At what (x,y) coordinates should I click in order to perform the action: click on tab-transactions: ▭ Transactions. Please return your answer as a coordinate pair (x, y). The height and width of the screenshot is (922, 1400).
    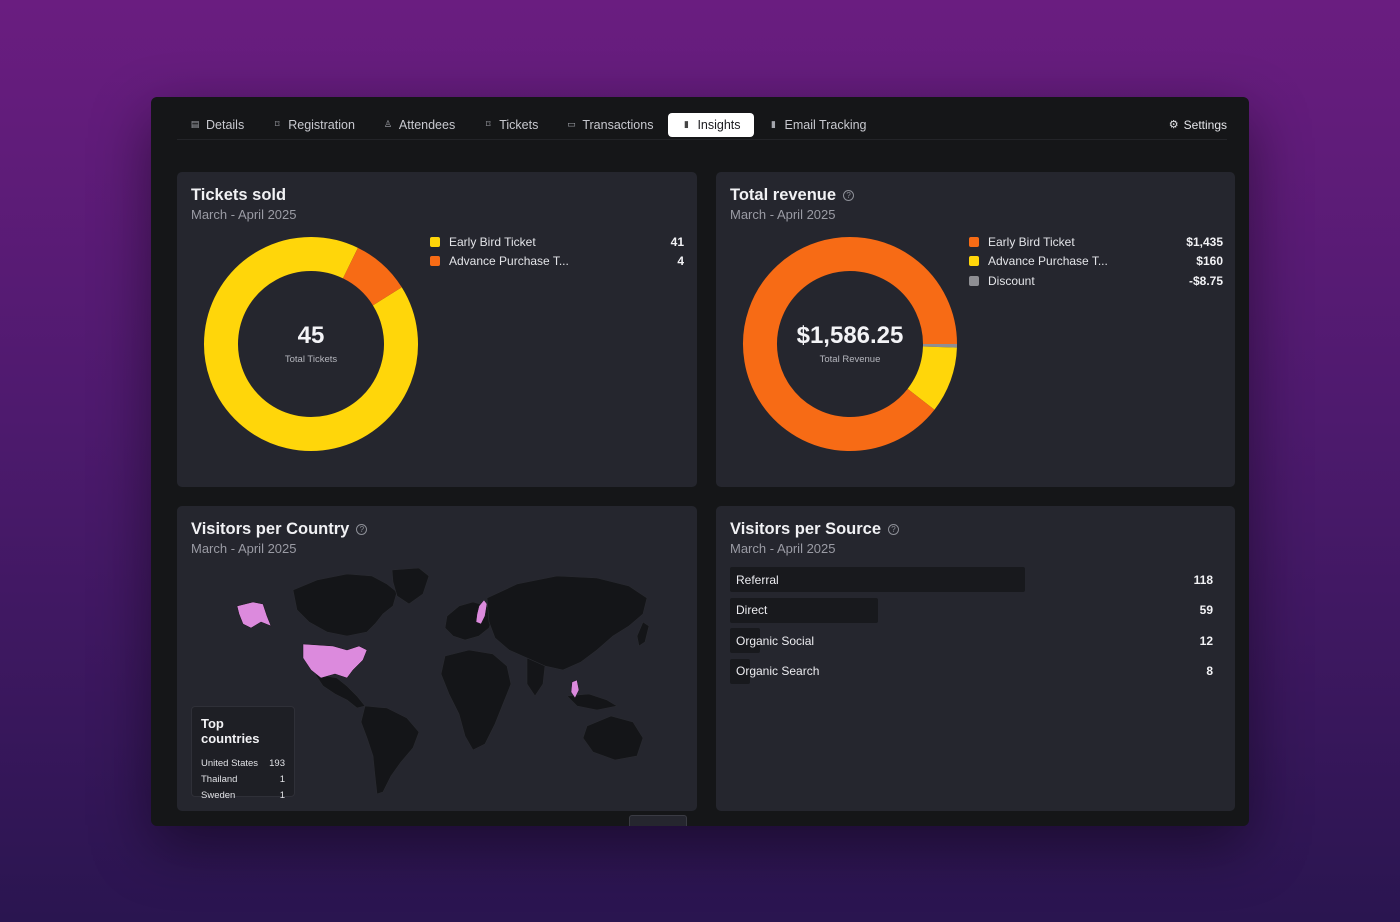
    Looking at the image, I should click on (609, 125).